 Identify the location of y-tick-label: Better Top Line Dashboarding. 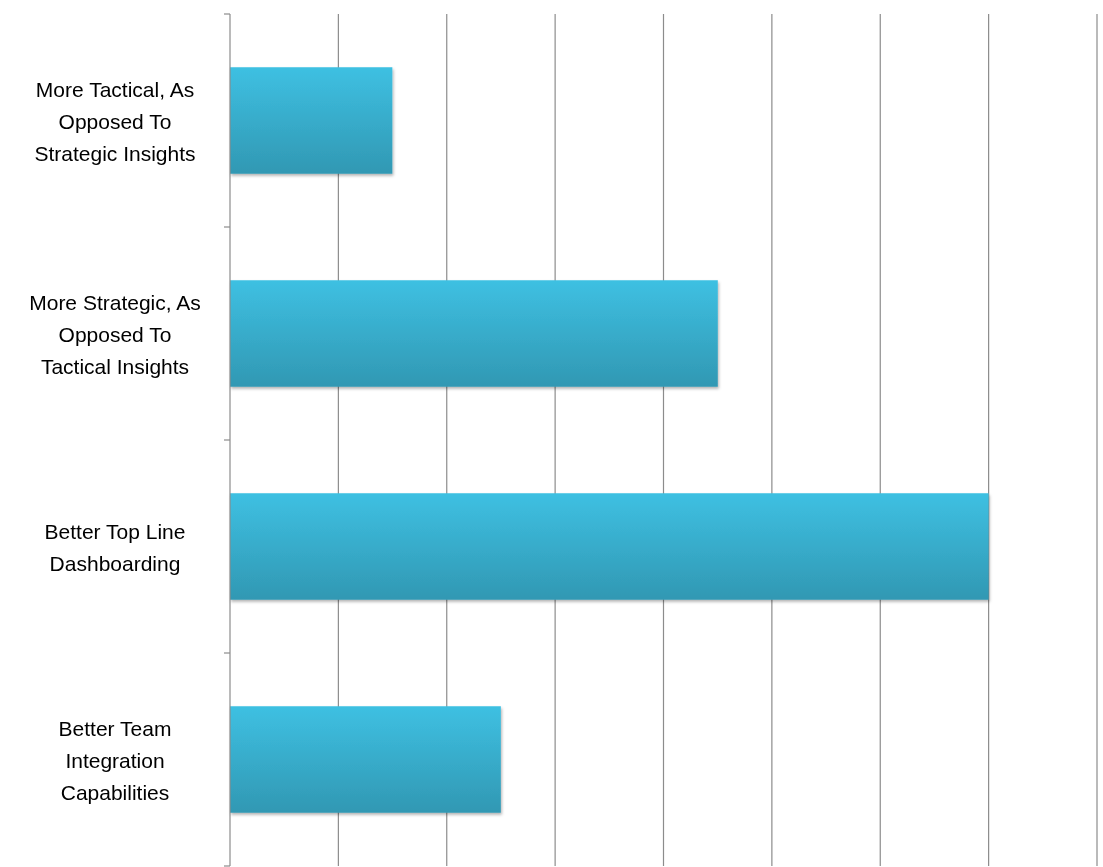
(115, 546).